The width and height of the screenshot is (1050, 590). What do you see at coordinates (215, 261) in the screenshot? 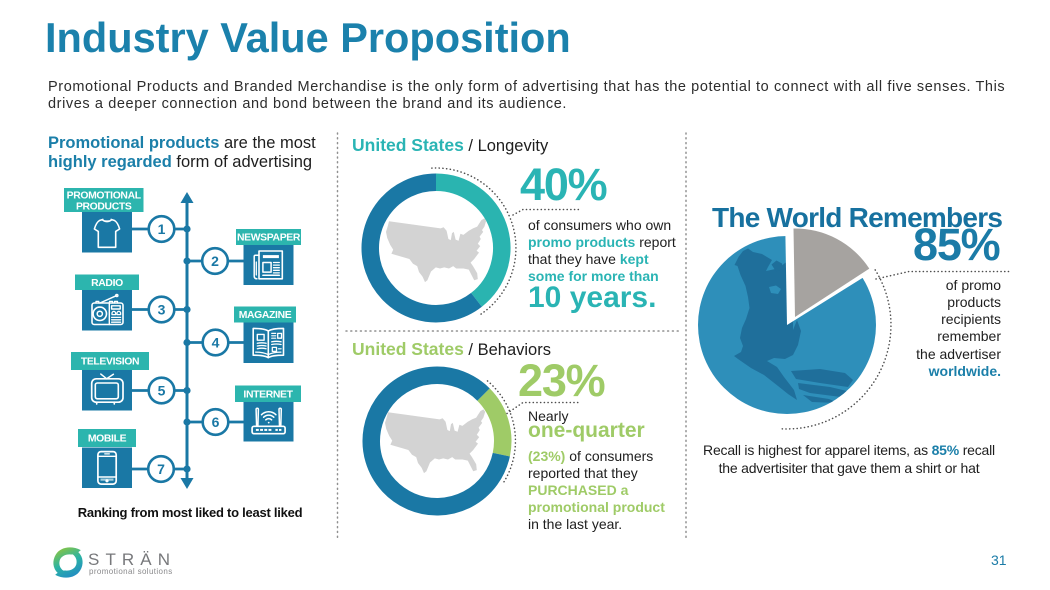
I see `svg-text: 2` at bounding box center [215, 261].